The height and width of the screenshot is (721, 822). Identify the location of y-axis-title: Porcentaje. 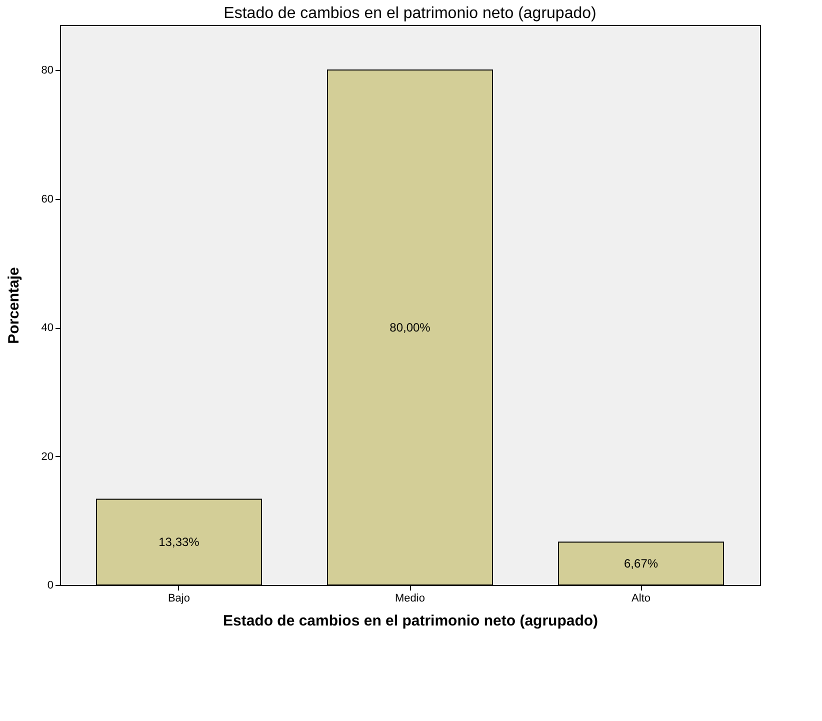
(13, 305).